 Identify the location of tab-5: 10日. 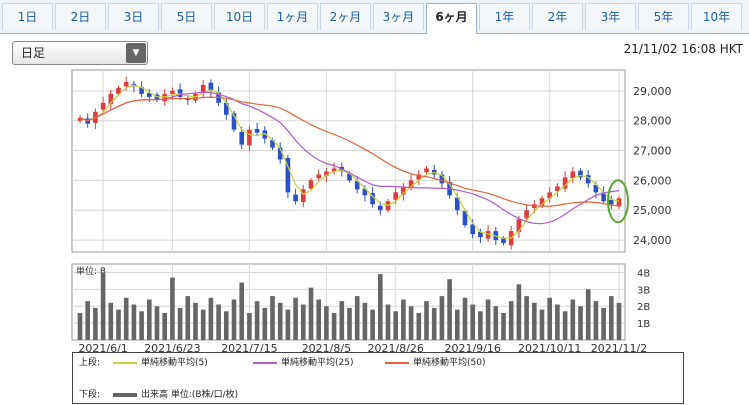
(239, 16).